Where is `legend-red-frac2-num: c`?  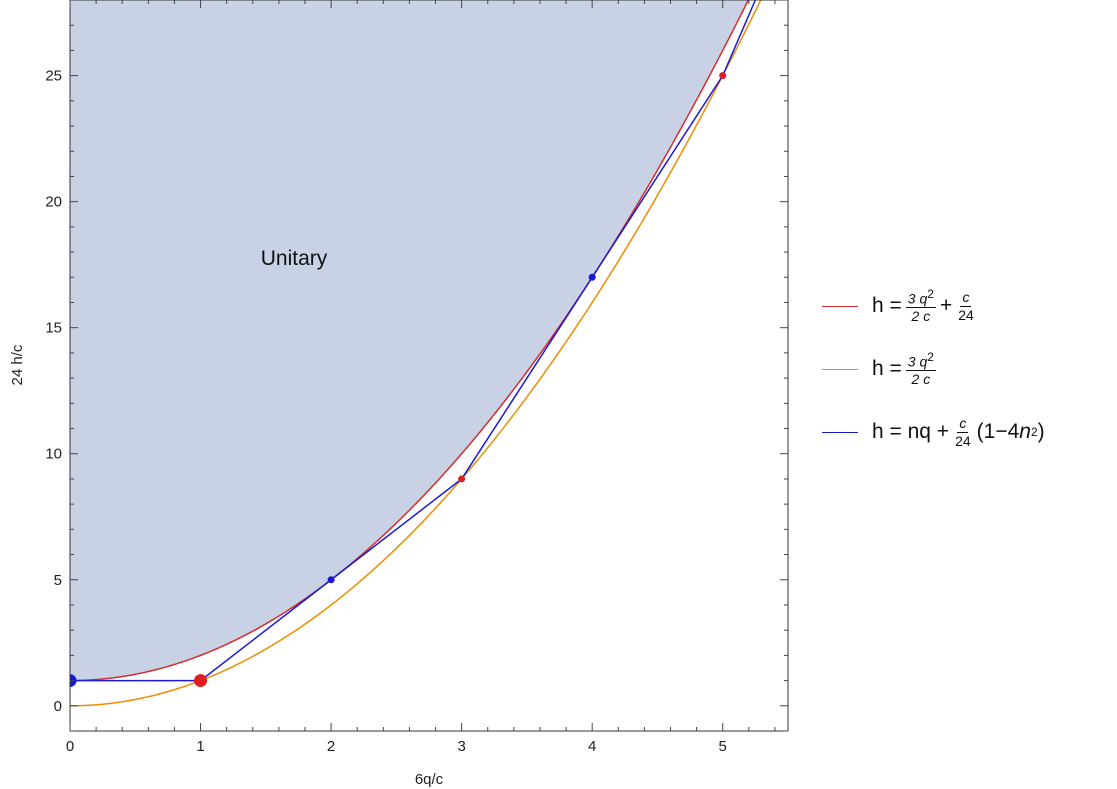
legend-red-frac2-num: c is located at coordinates (966, 297).